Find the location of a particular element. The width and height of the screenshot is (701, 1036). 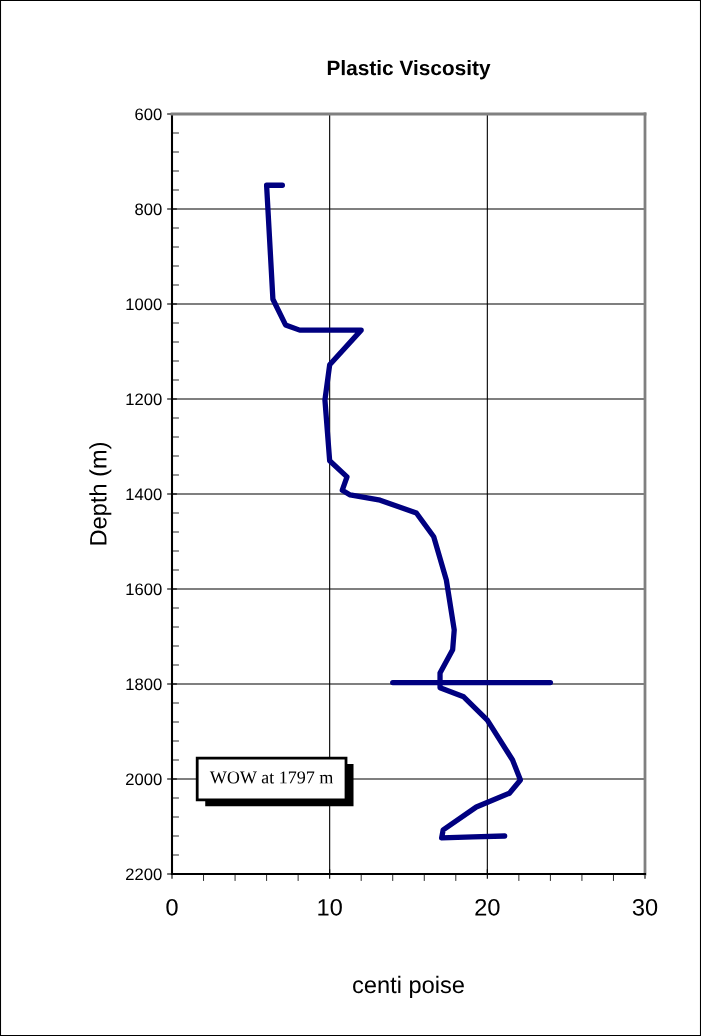

y-tick-label: 600 is located at coordinates (148, 114).